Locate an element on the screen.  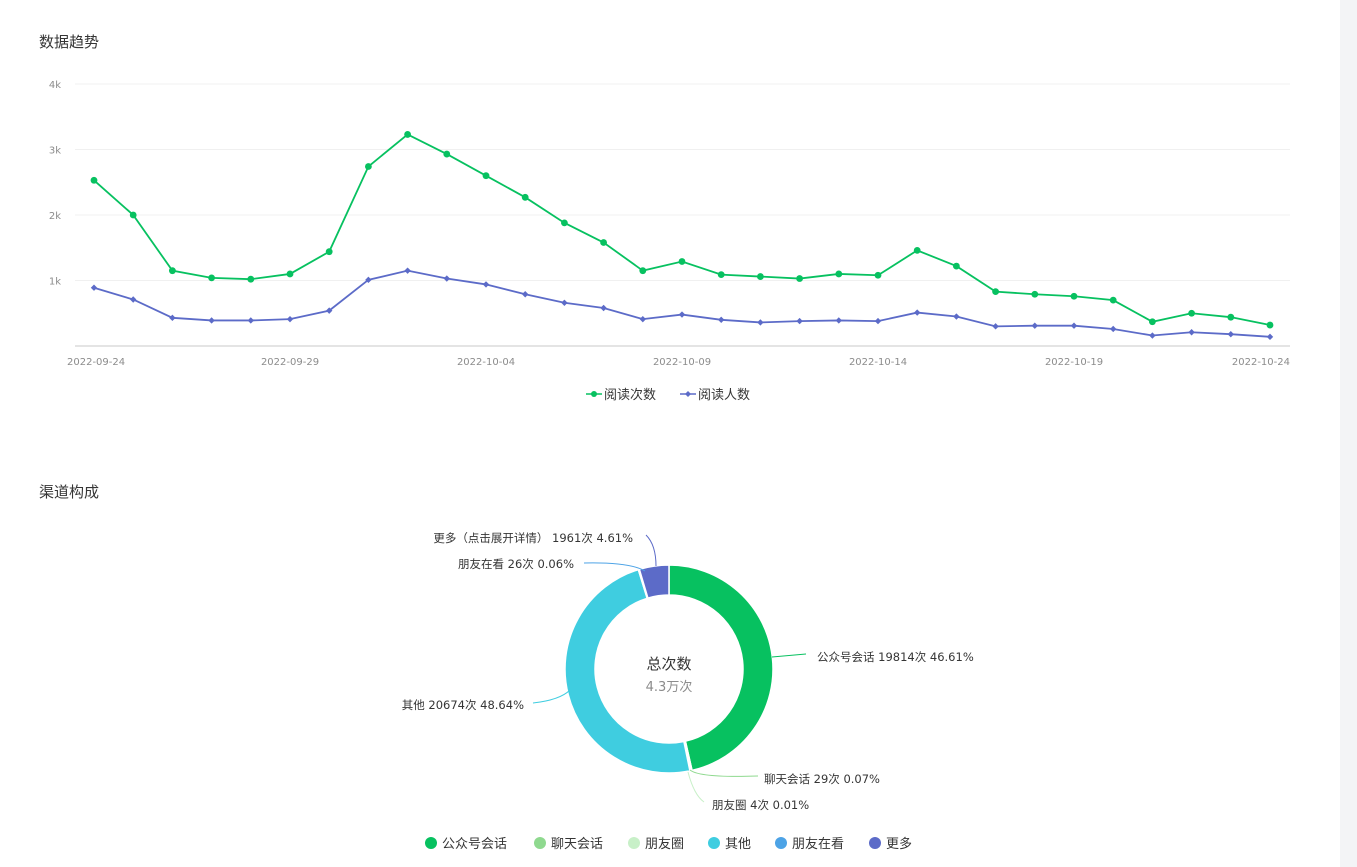
legend-label: 阅读人数 is located at coordinates (724, 395).